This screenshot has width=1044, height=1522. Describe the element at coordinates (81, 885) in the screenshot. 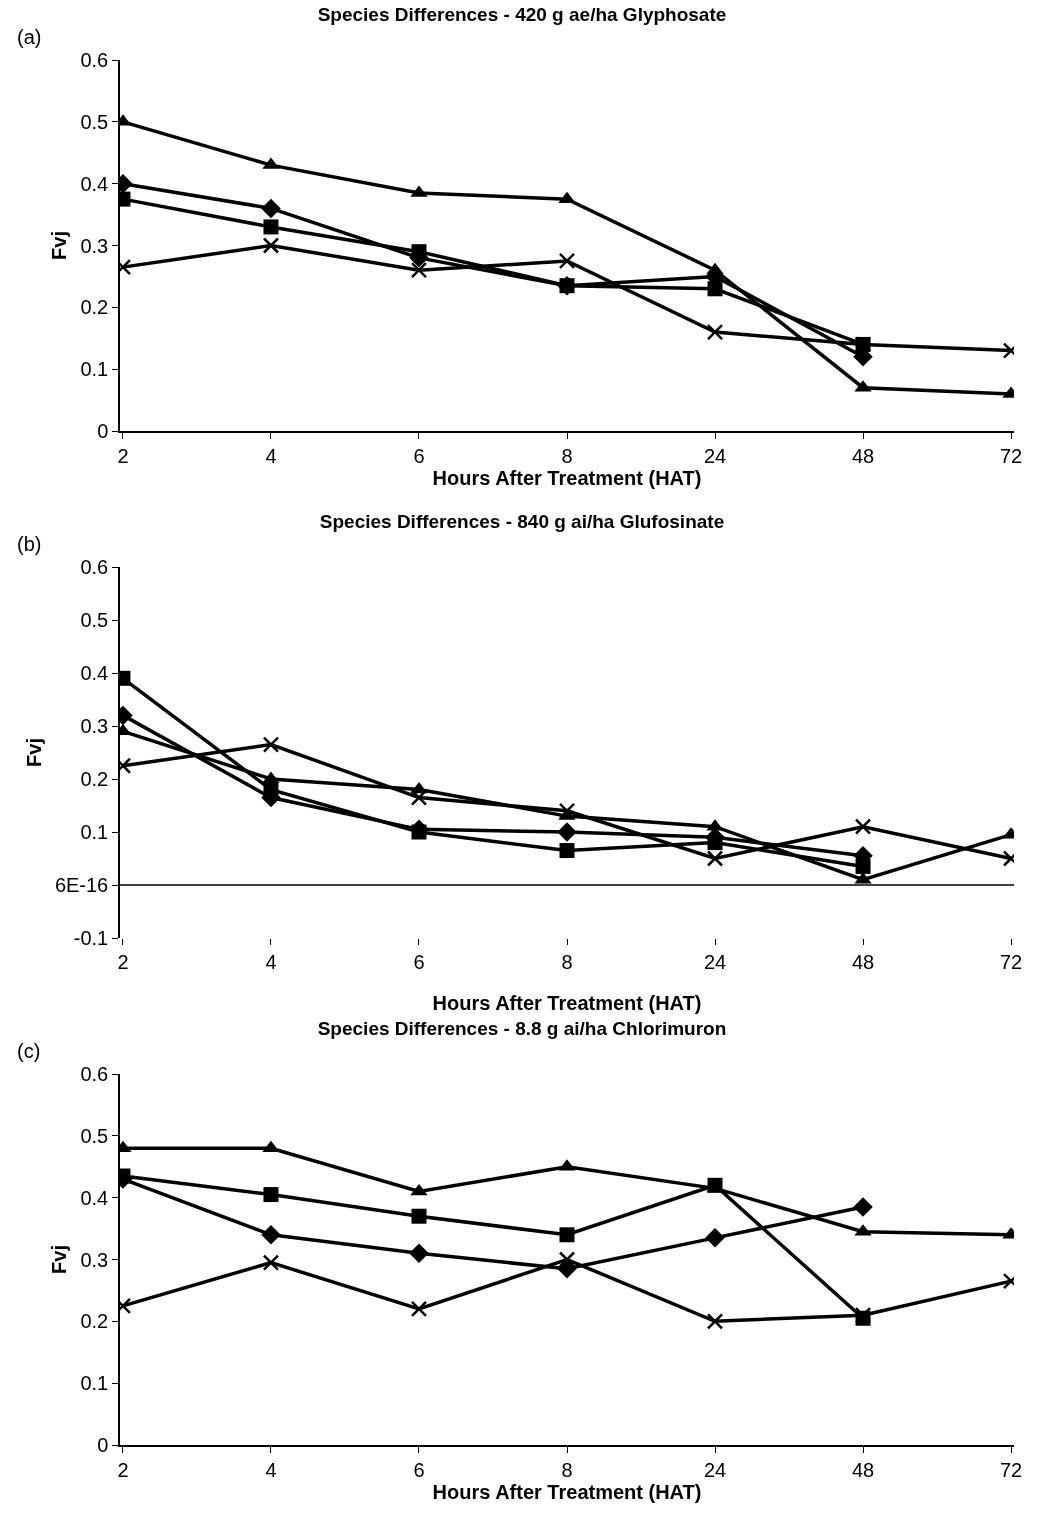

I see `y-tick-label: 6E-16` at that location.